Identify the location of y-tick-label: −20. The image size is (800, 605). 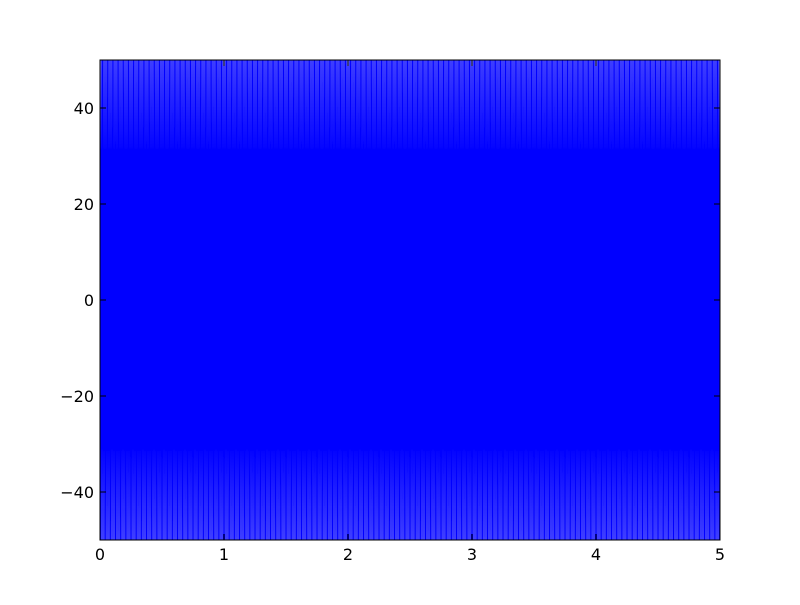
(77, 396).